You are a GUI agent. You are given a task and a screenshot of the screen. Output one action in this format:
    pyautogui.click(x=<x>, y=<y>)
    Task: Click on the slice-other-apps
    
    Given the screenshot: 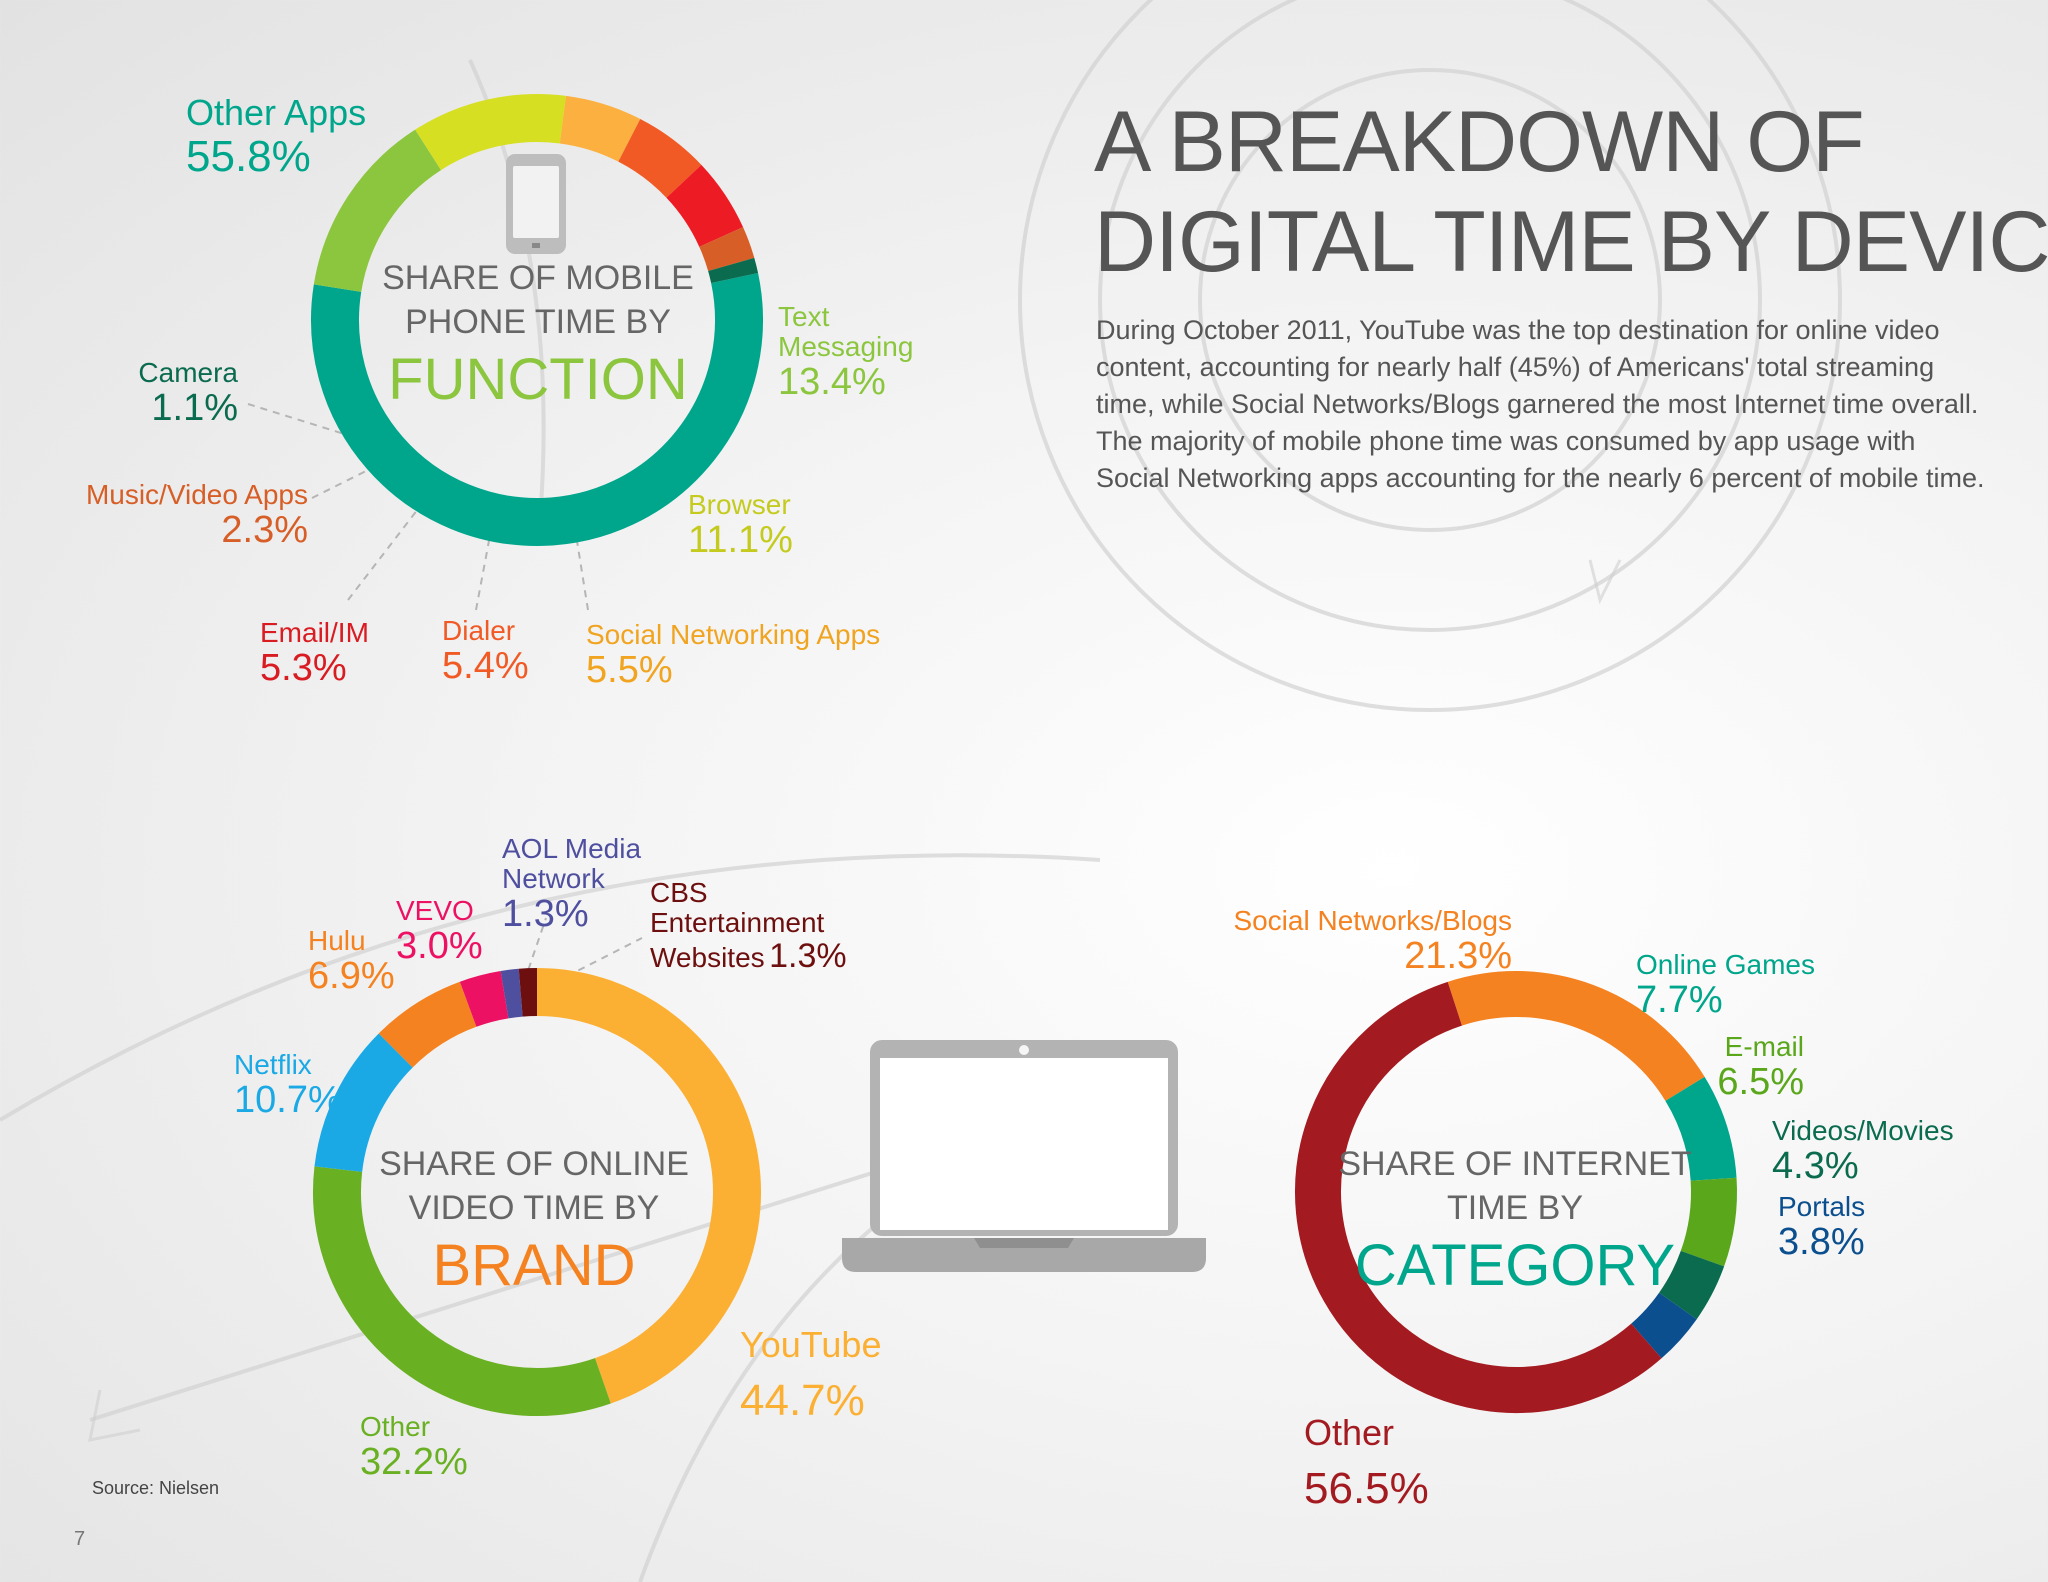 What is the action you would take?
    pyautogui.click(x=537, y=409)
    